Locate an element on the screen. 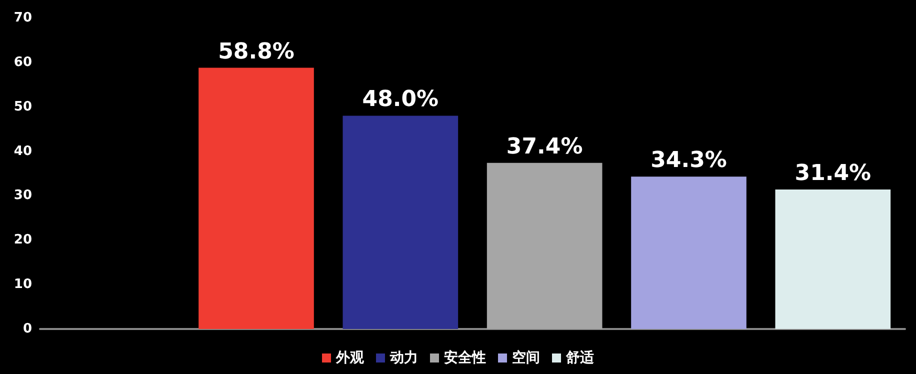  y-tick-label: 0 is located at coordinates (27, 329).